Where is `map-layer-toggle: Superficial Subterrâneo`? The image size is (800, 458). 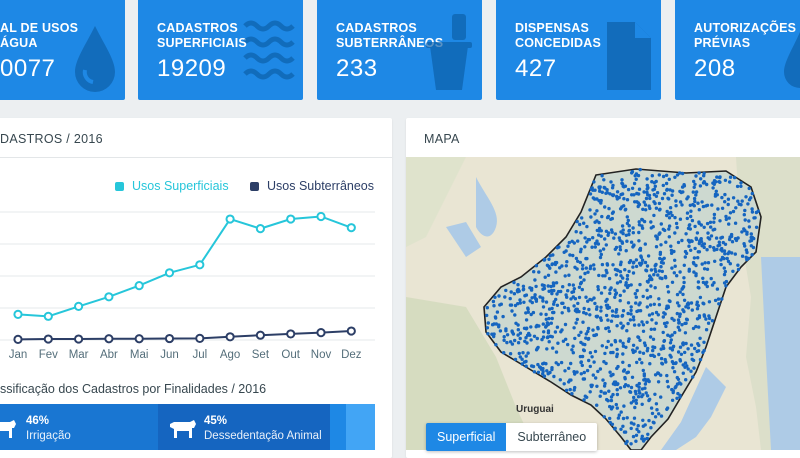 map-layer-toggle: Superficial Subterrâneo is located at coordinates (512, 437).